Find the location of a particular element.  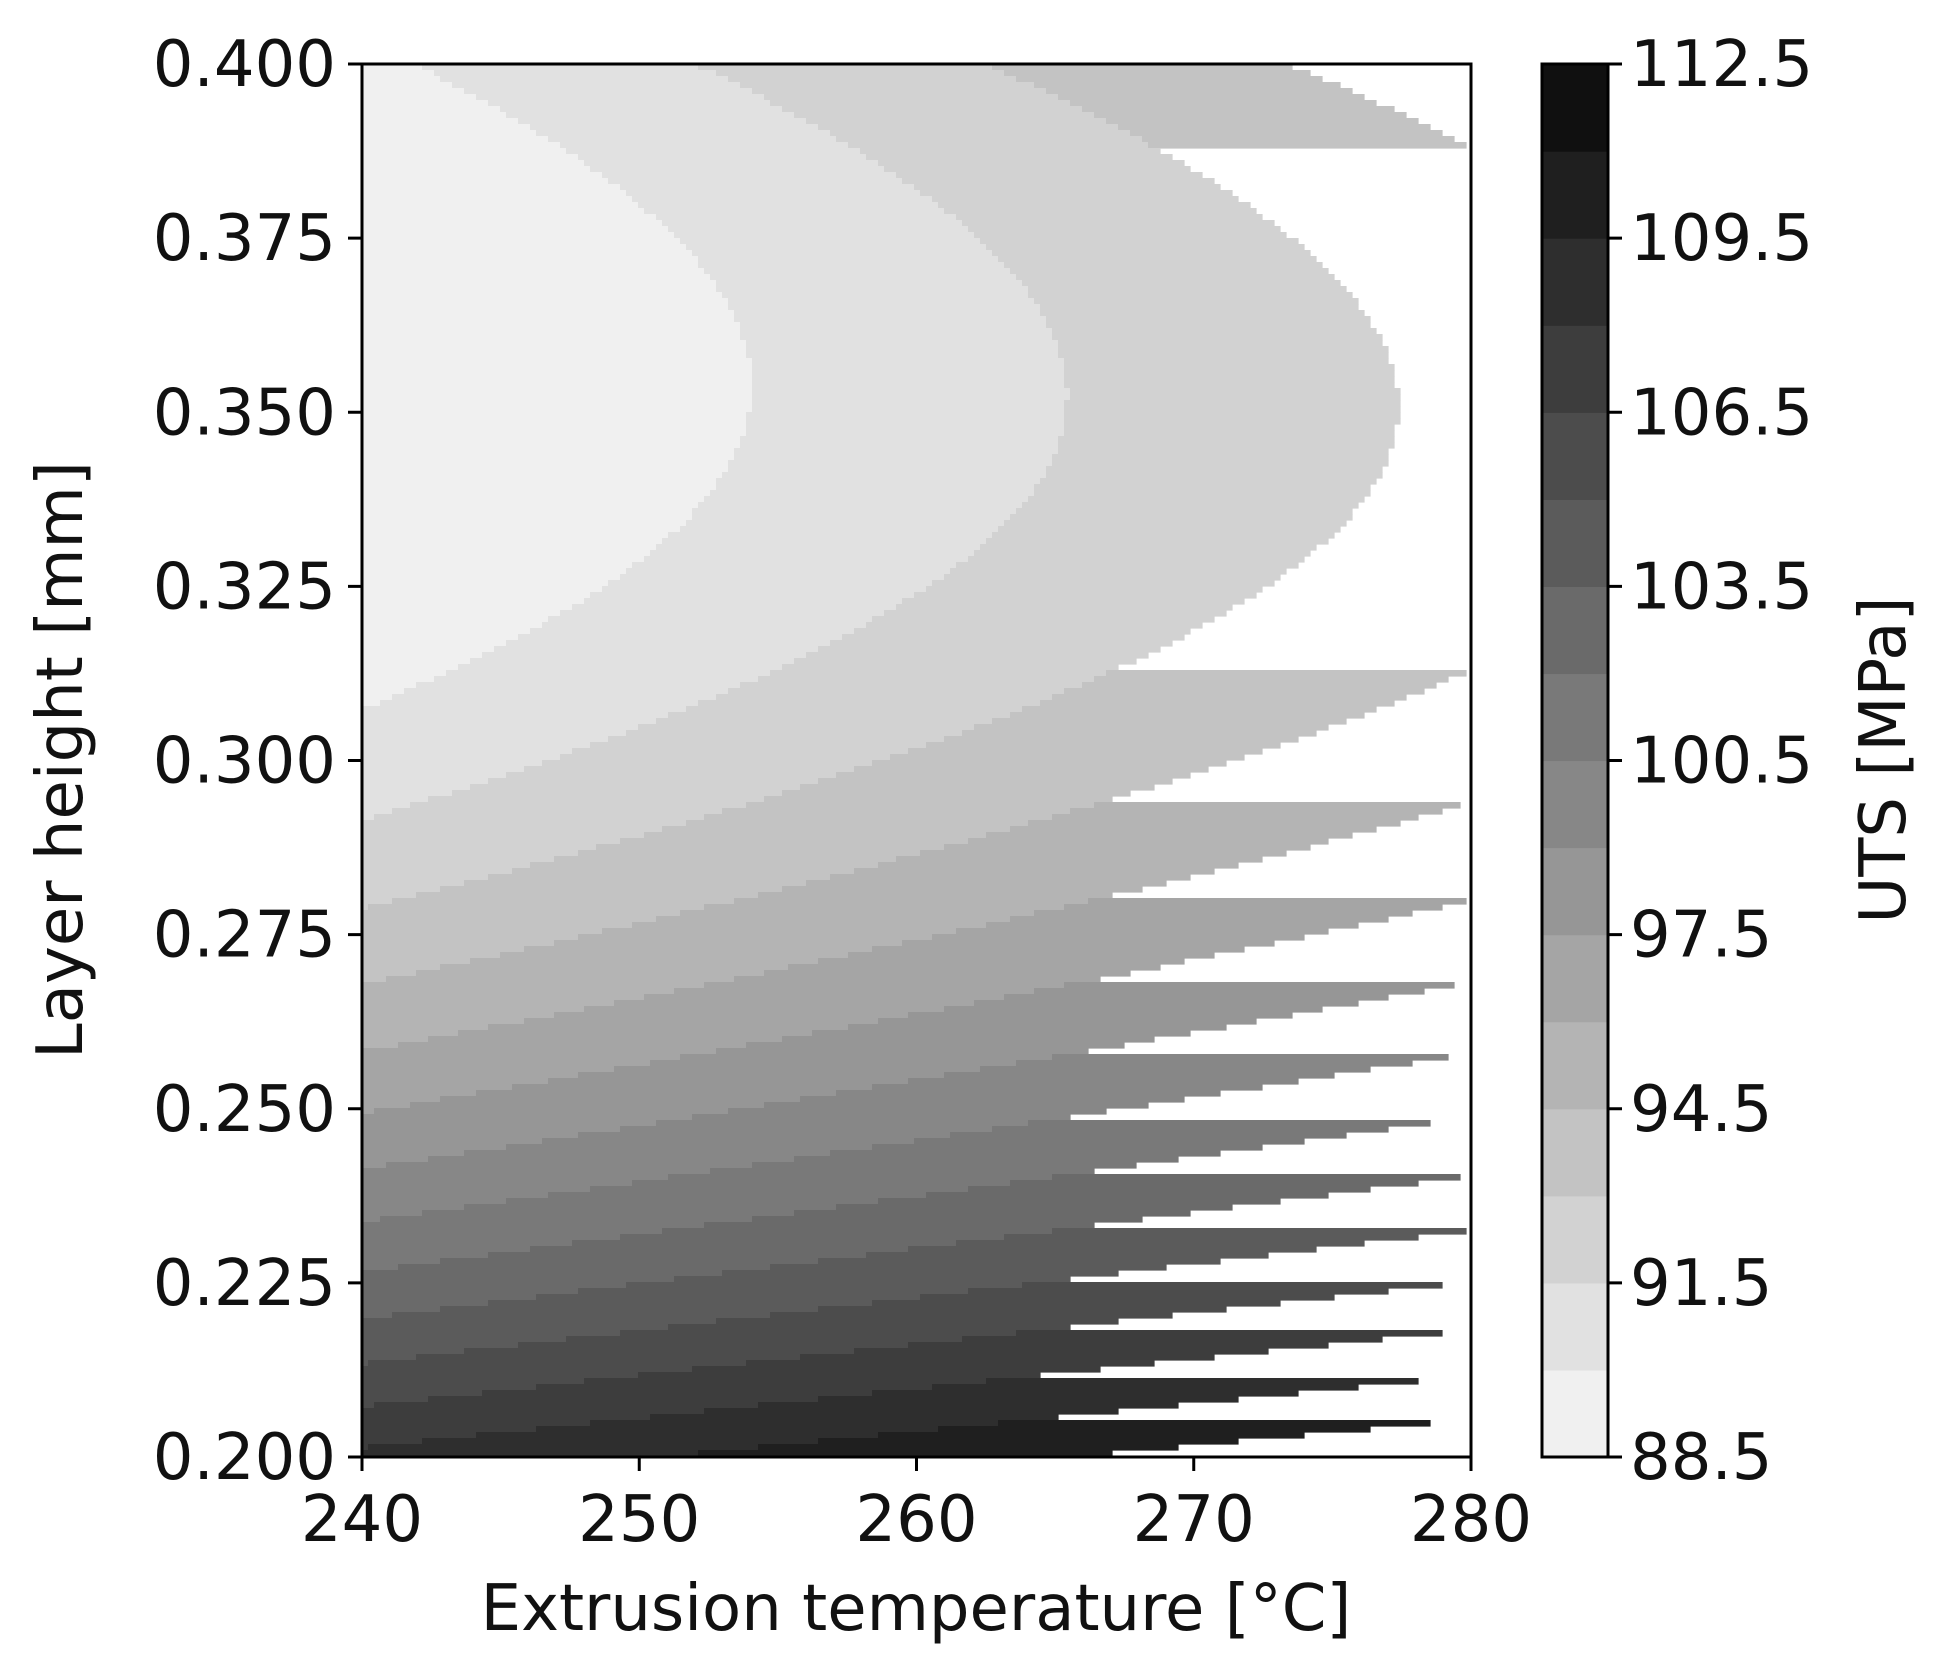

x-axis: 240 250 260 270 280 is located at coordinates (916, 1507).